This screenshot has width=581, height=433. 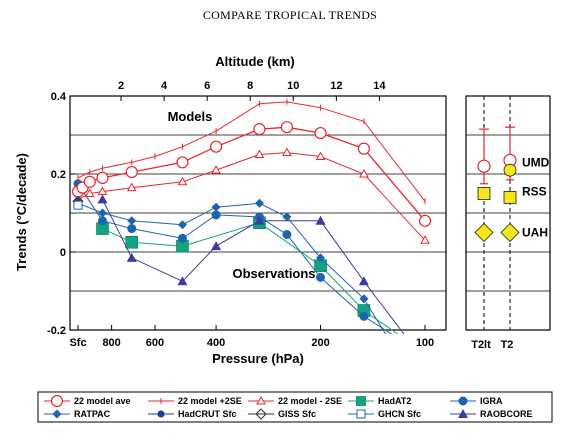 I want to click on x2-tick-label: 12, so click(x=336, y=86).